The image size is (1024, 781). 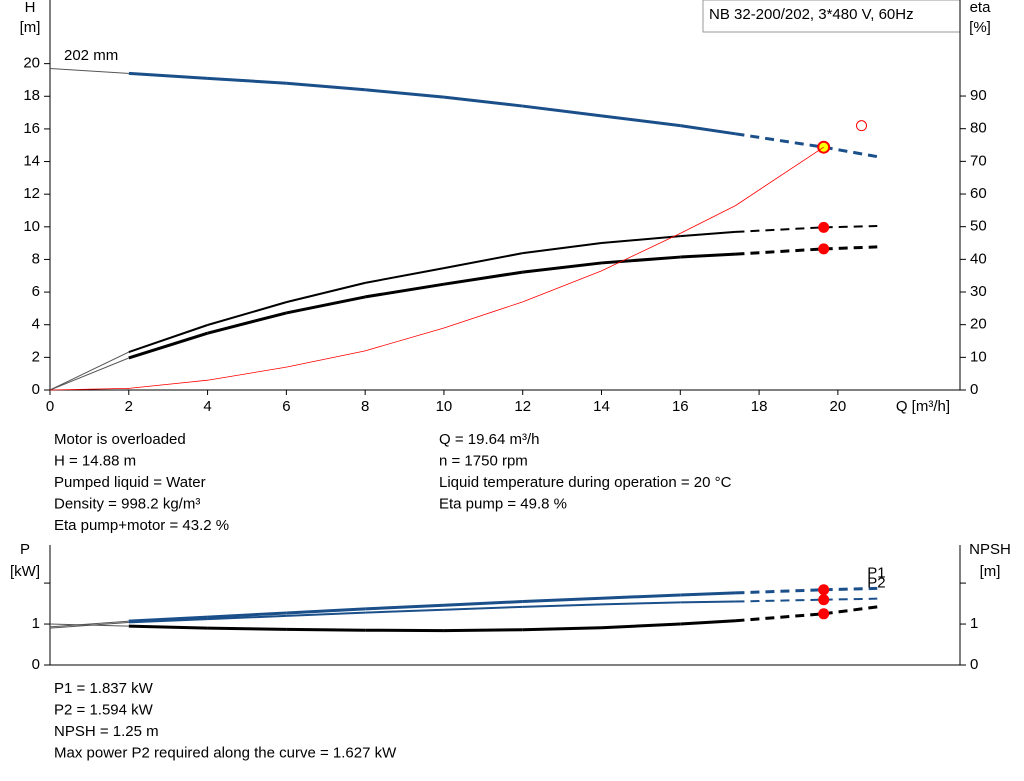 I want to click on title-box, so click(x=831, y=16).